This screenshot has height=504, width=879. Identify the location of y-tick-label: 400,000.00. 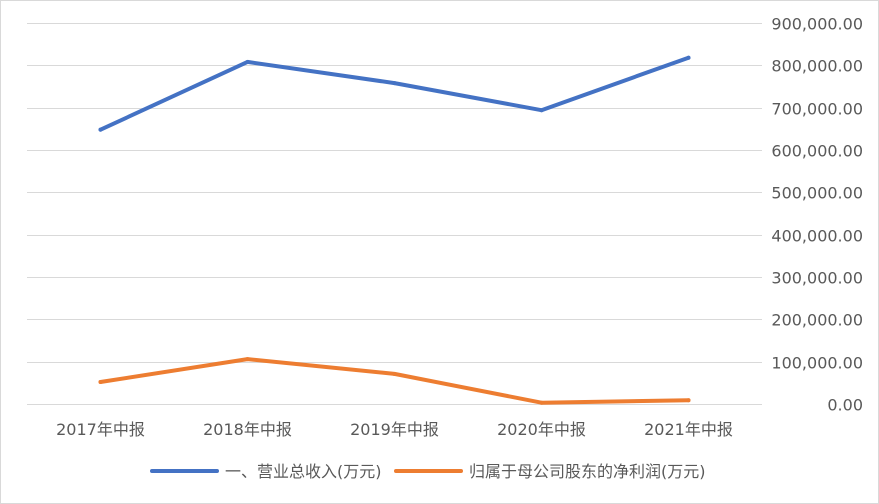
(817, 236).